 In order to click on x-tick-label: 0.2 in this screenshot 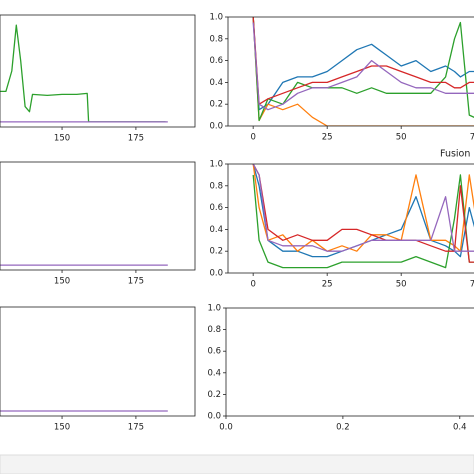, I will do `click(343, 428)`.